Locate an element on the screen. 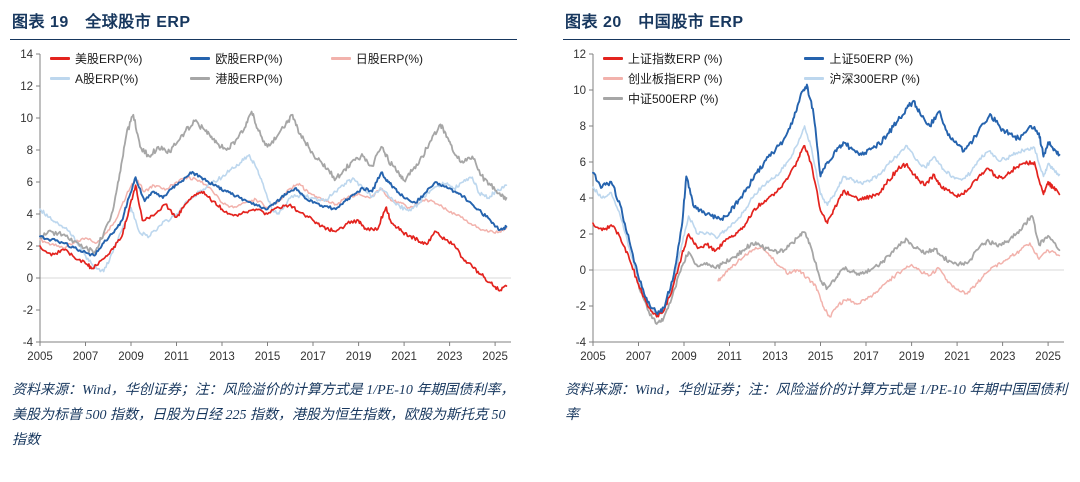  figure-20-title: 图表 20 中国股市 ERP is located at coordinates (654, 22).